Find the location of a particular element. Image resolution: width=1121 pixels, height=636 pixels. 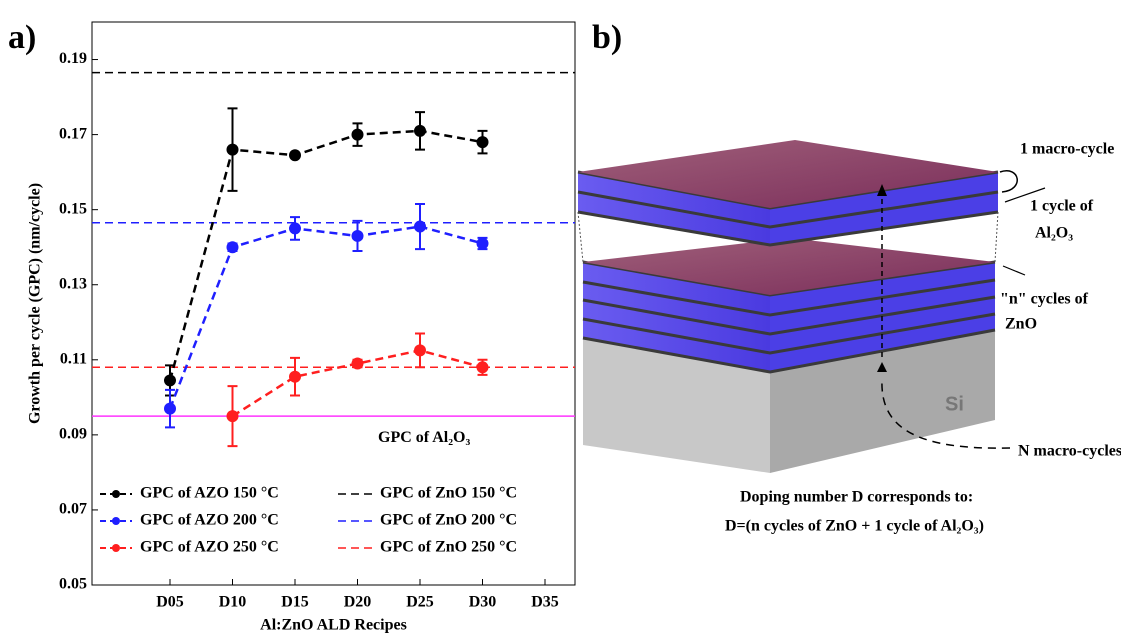

y-tick-label: 0.05 is located at coordinates (73, 584).